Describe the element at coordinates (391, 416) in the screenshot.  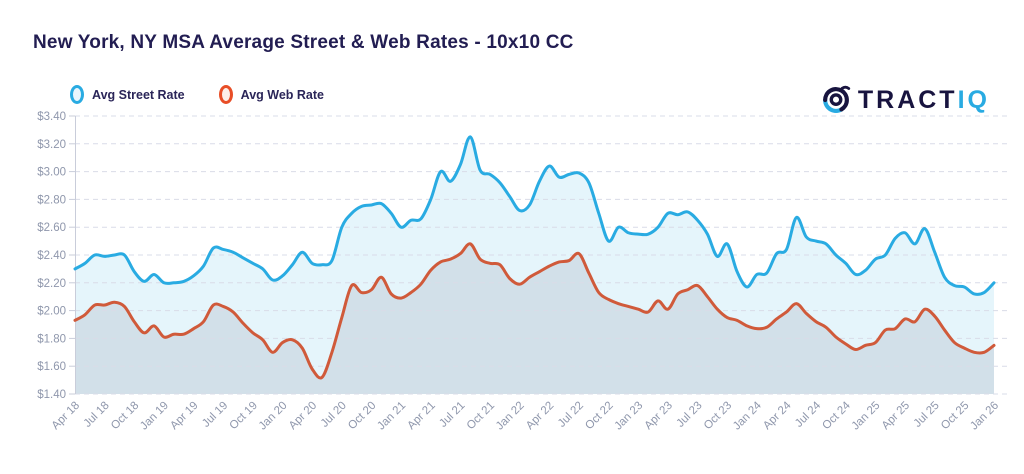
I see `x-tick-label: Jan 21` at that location.